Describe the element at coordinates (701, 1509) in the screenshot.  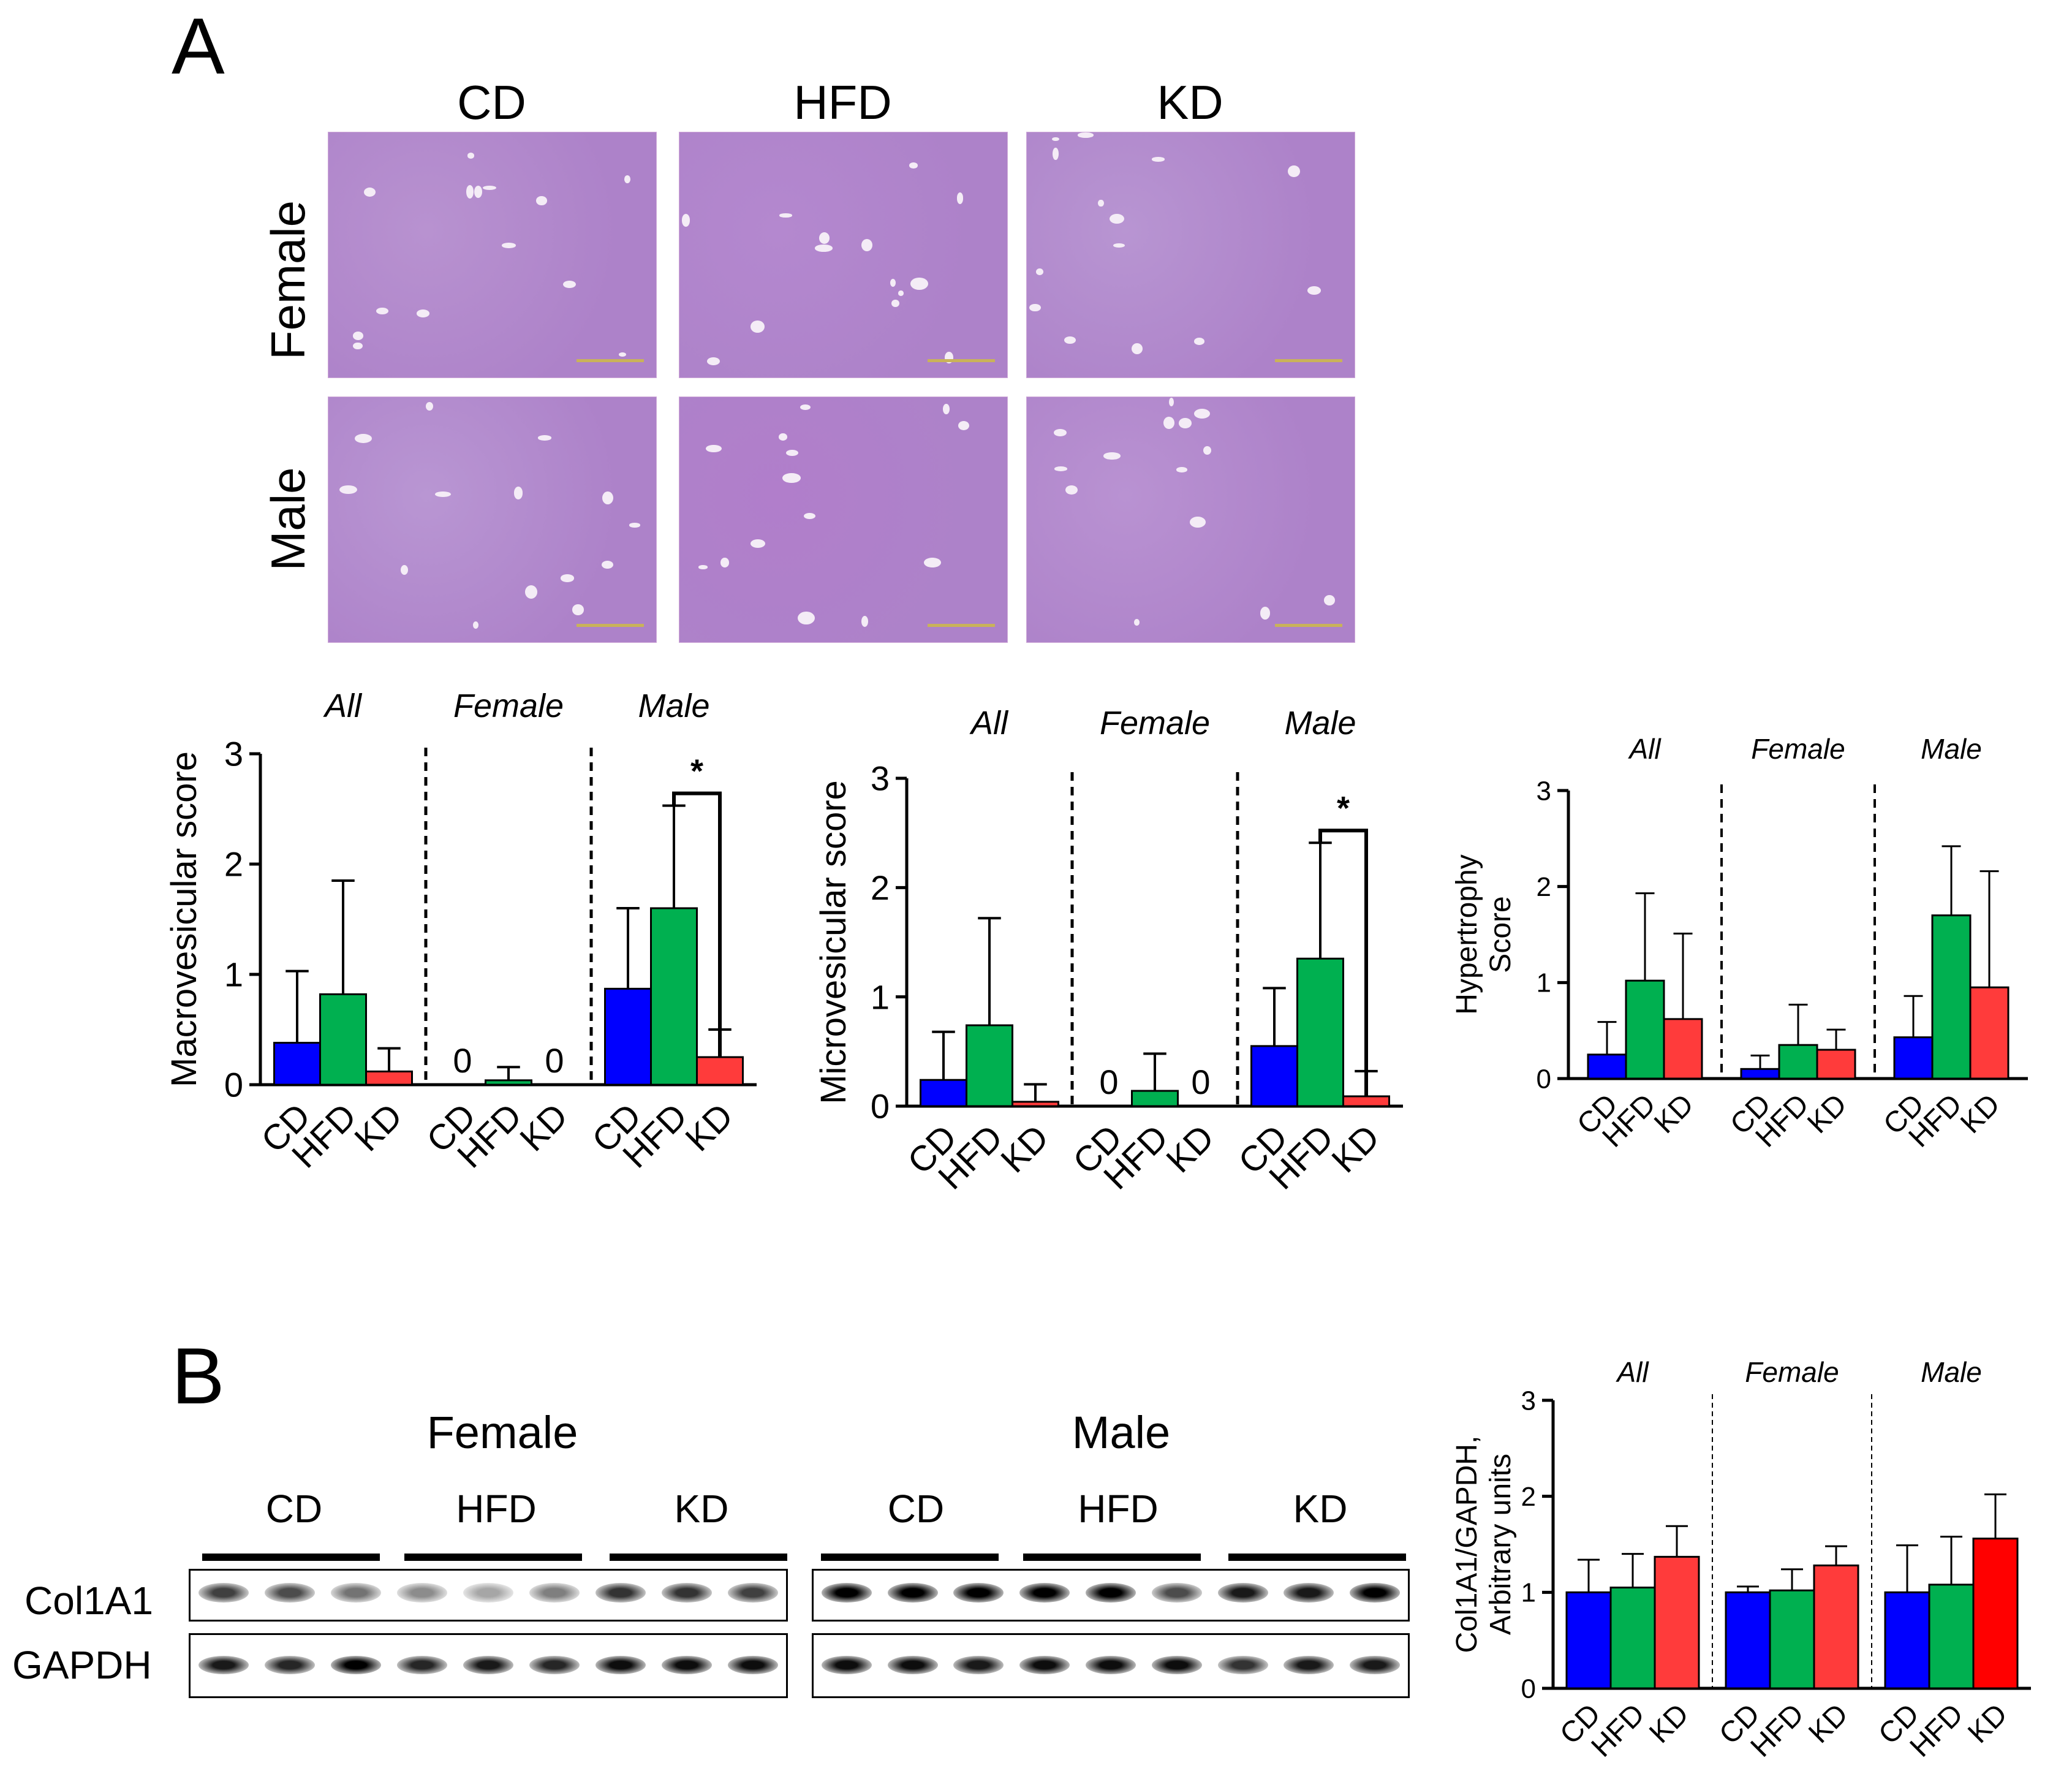
I see `lane-label-female-kd: KD` at that location.